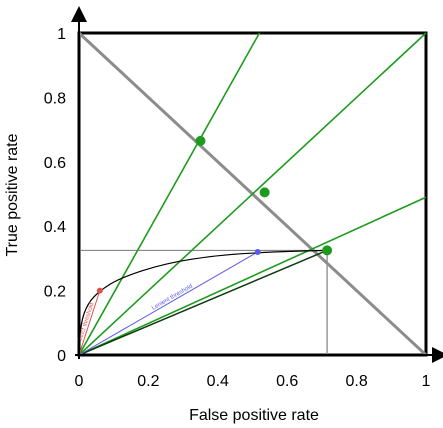  Describe the element at coordinates (99, 290) in the screenshot. I see `strict-threshold-marker` at that location.